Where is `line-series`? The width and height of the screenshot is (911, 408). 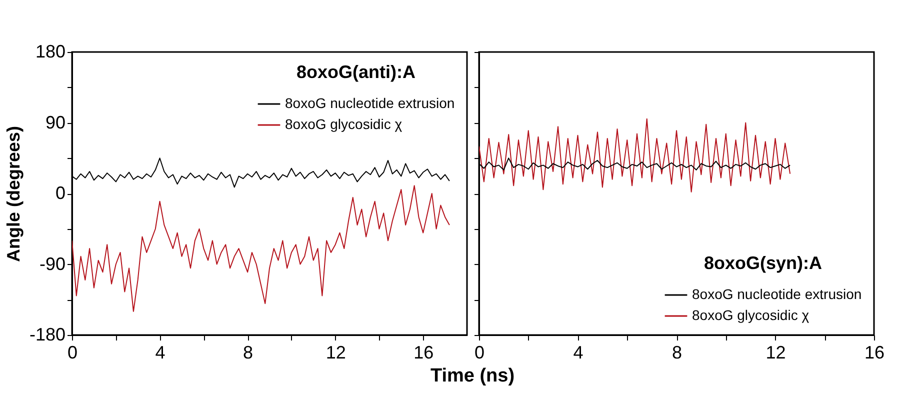
line-series is located at coordinates (261, 248).